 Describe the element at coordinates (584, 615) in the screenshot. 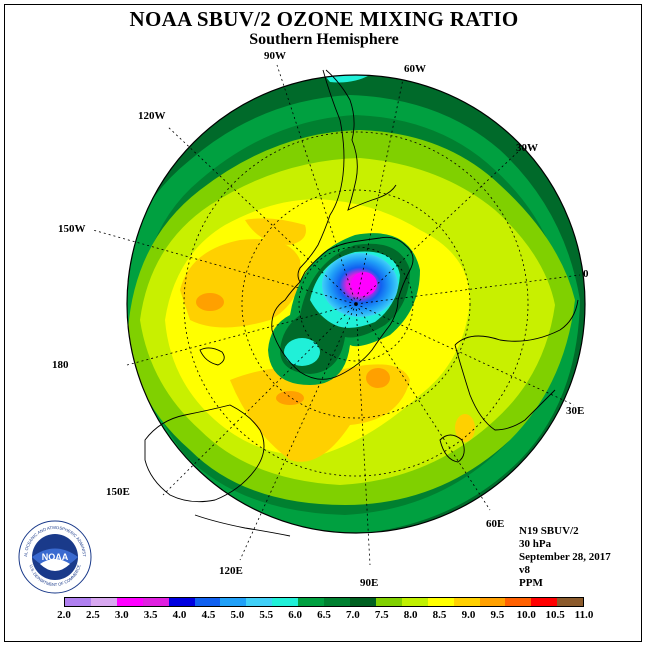

I see `color-scale-tick-label: 11.0` at that location.